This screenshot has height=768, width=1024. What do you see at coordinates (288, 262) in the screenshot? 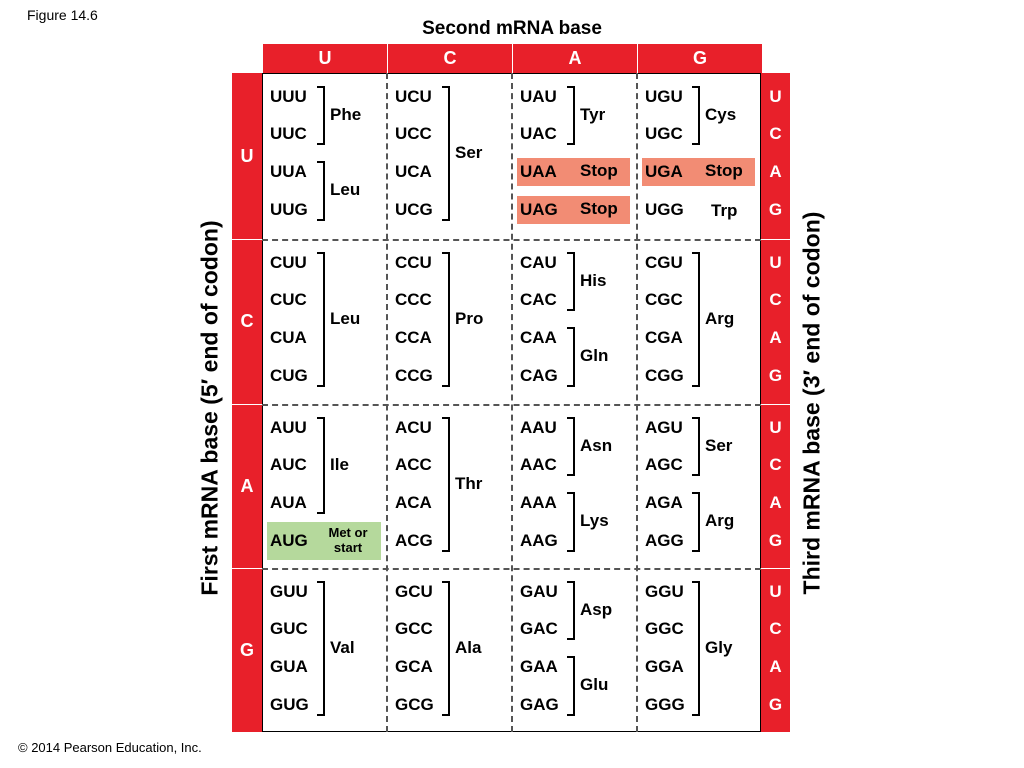
I see `codon-cuu: CUU` at bounding box center [288, 262].